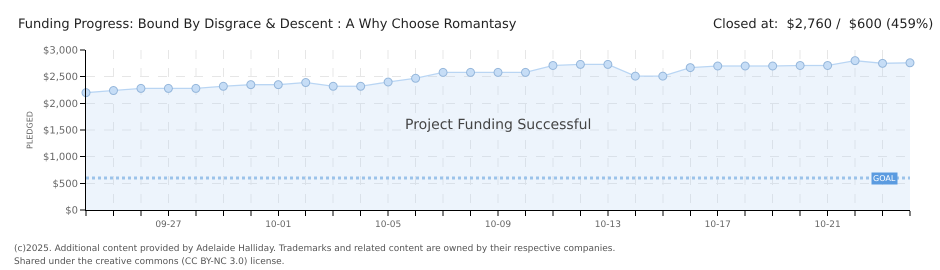  What do you see at coordinates (60, 131) in the screenshot?
I see `y-tick-label: $1,500` at bounding box center [60, 131].